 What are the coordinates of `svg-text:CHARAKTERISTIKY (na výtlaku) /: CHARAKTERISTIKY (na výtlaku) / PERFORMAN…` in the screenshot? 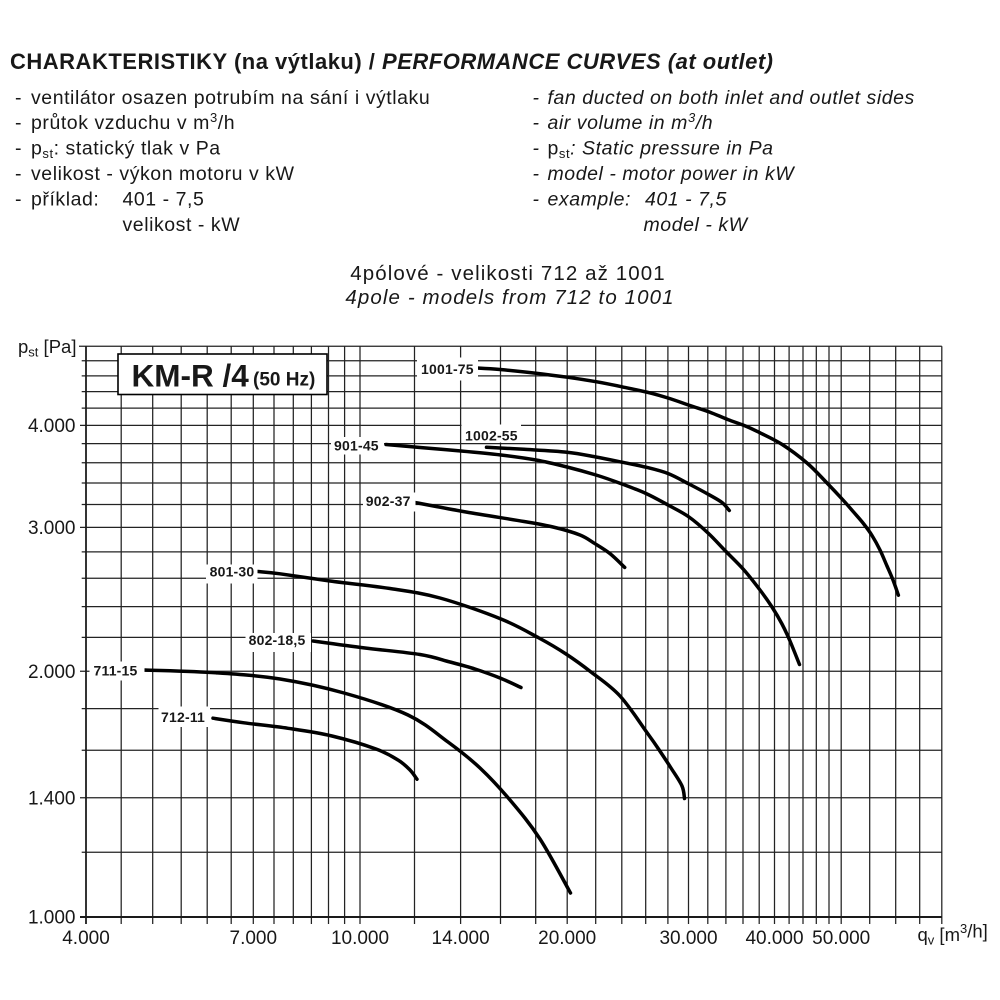 It's located at (392, 61).